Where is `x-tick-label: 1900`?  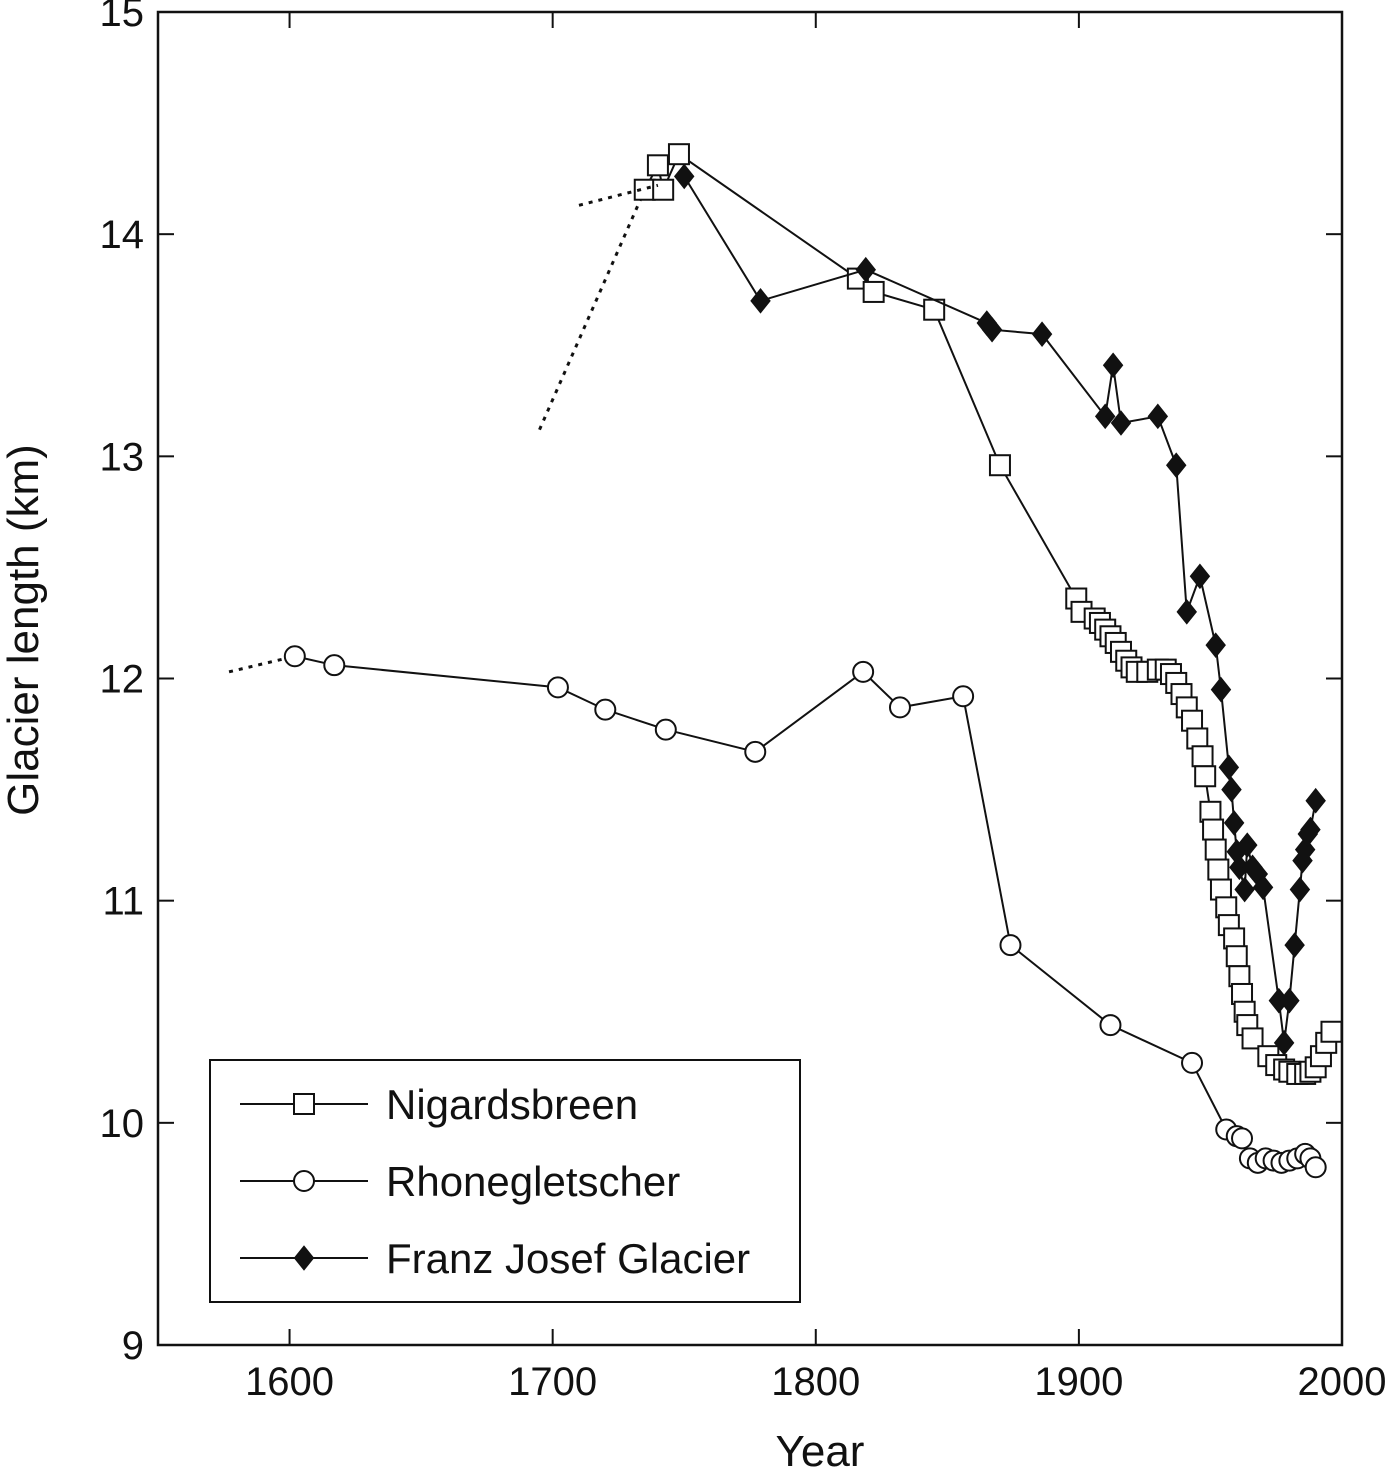
x-tick-label: 1900 is located at coordinates (1078, 1382).